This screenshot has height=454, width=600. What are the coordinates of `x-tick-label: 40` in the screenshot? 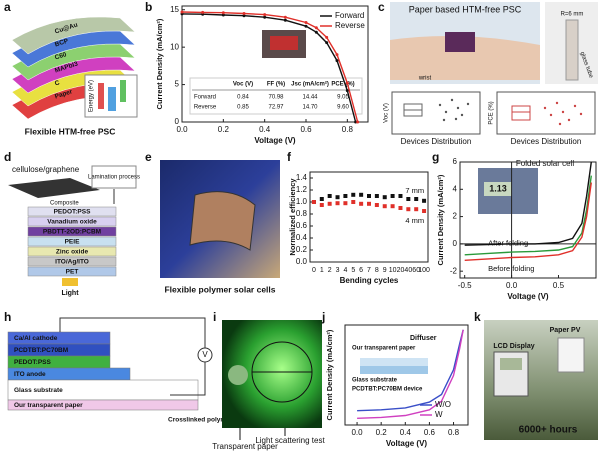 It's located at (408, 270).